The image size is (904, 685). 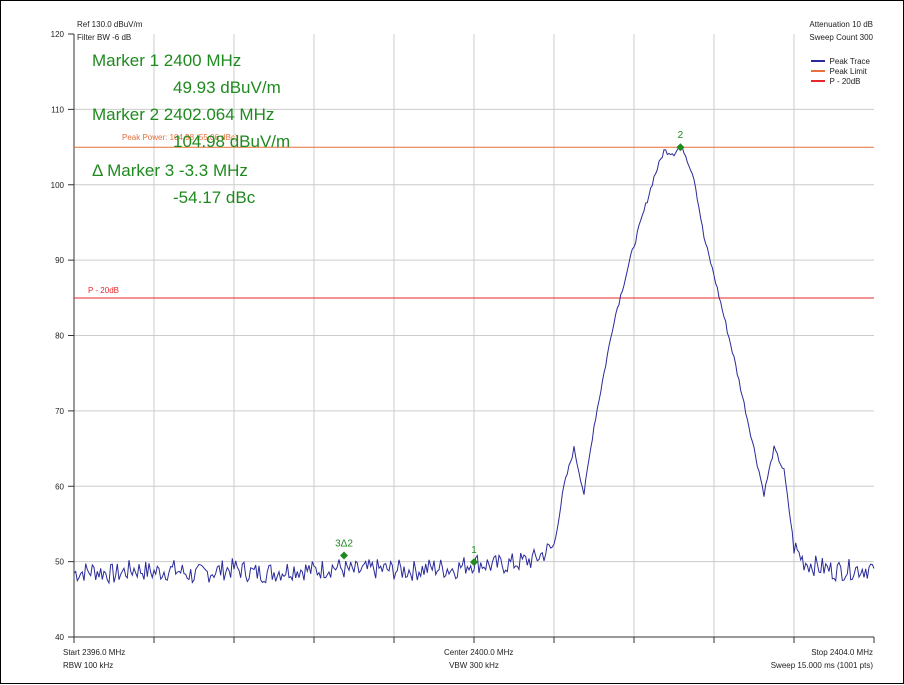 I want to click on center-frequency: Center 2400.0 MHz, so click(x=479, y=652).